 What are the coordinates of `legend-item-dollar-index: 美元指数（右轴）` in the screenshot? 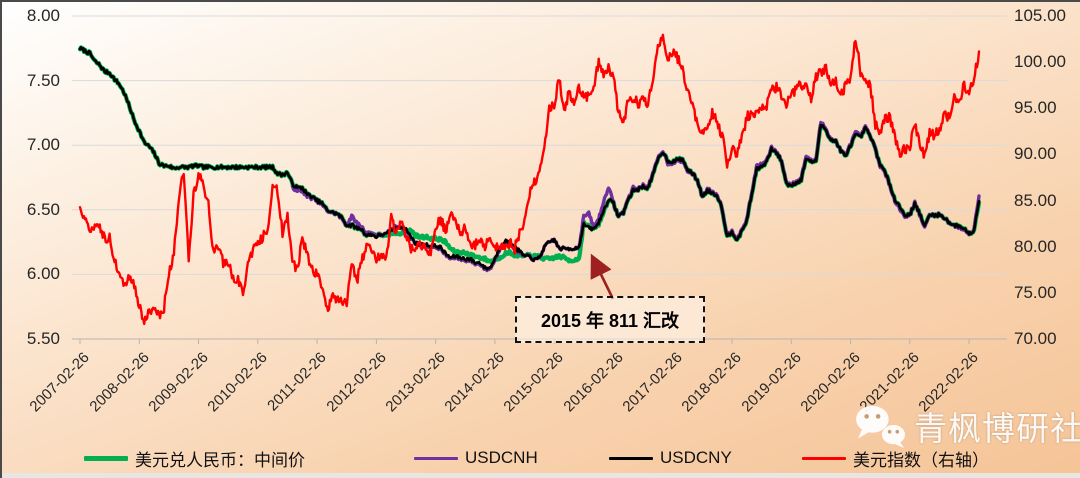 It's located at (895, 458).